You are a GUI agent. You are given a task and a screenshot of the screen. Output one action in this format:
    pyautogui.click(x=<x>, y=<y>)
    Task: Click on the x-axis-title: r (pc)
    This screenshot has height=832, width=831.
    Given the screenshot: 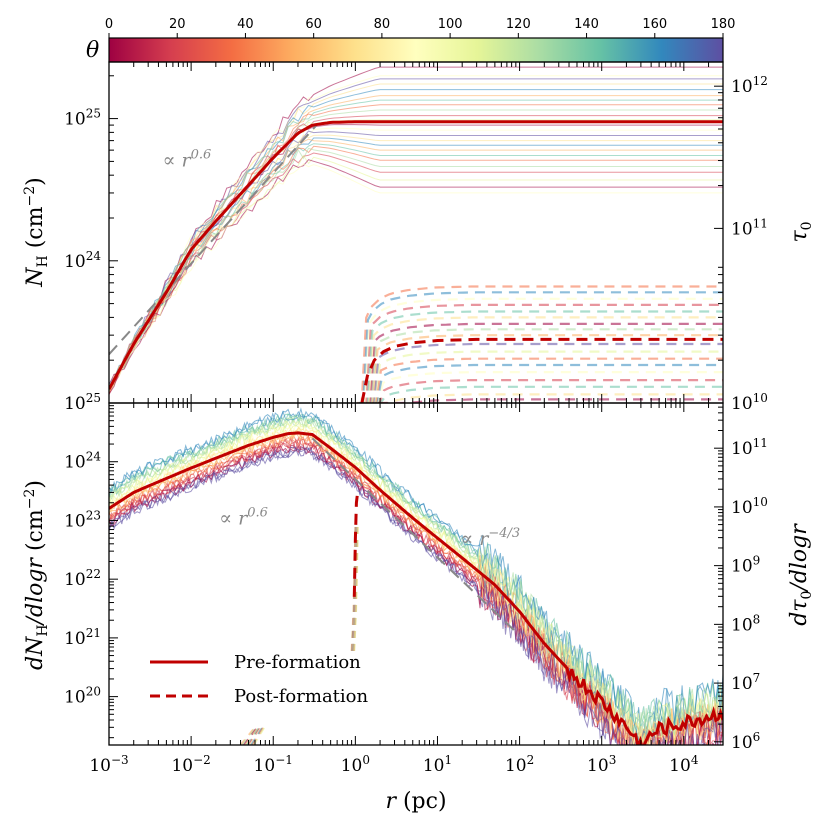 What is the action you would take?
    pyautogui.click(x=415, y=801)
    